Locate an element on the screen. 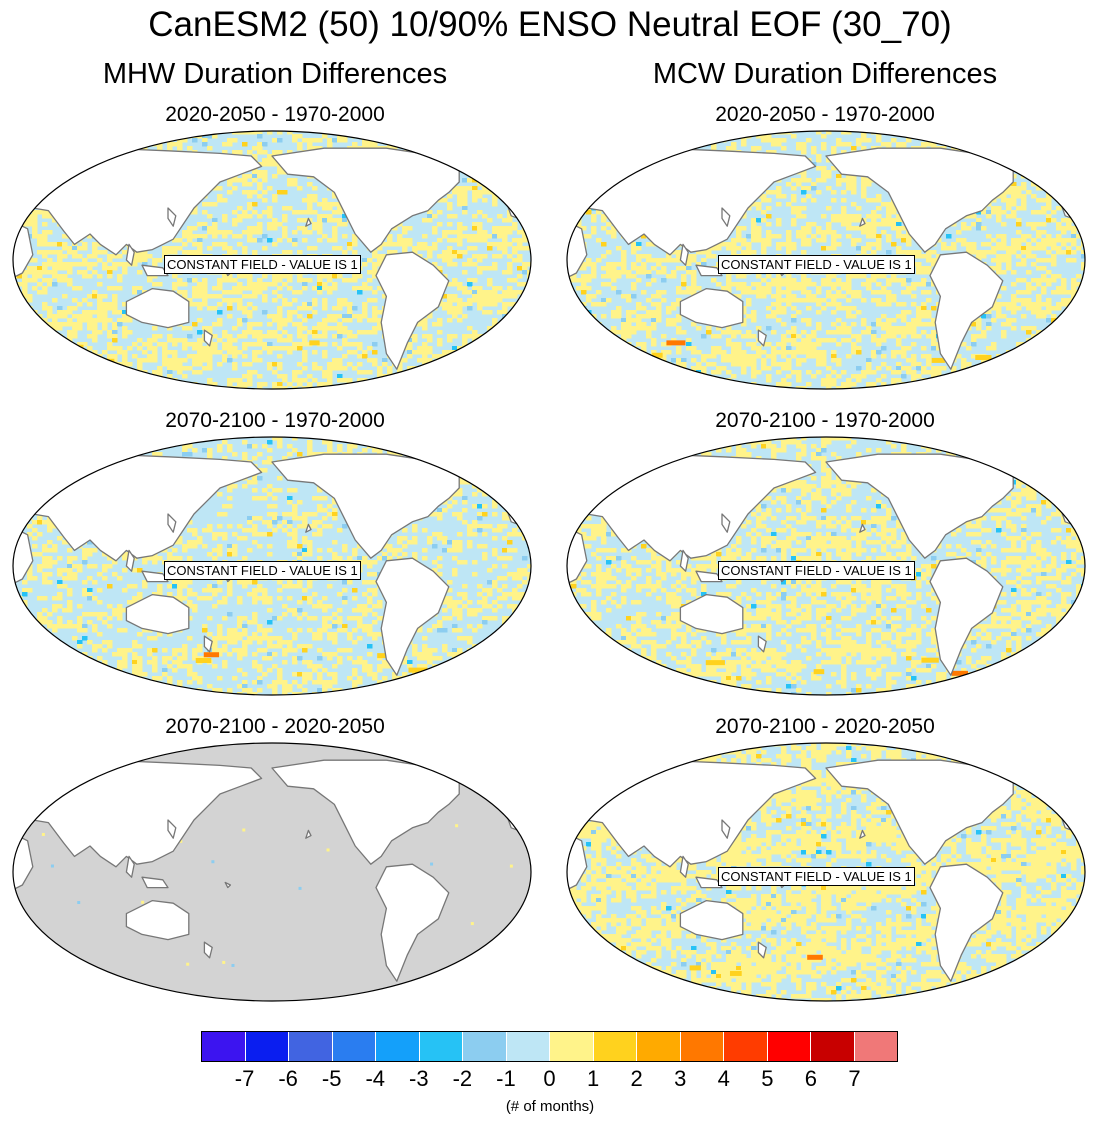  colorbar-tick-label: 3 is located at coordinates (680, 1078).